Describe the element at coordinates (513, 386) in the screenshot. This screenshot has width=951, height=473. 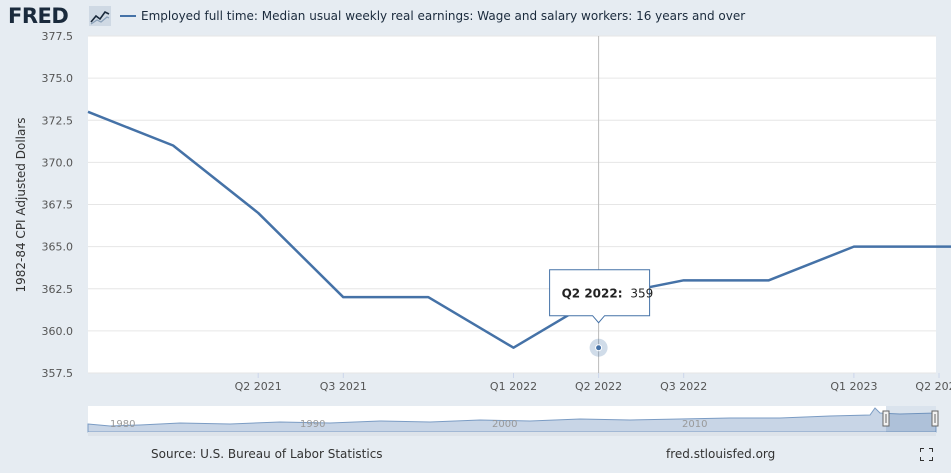
I see `x-tick-label: Q1 2022` at that location.